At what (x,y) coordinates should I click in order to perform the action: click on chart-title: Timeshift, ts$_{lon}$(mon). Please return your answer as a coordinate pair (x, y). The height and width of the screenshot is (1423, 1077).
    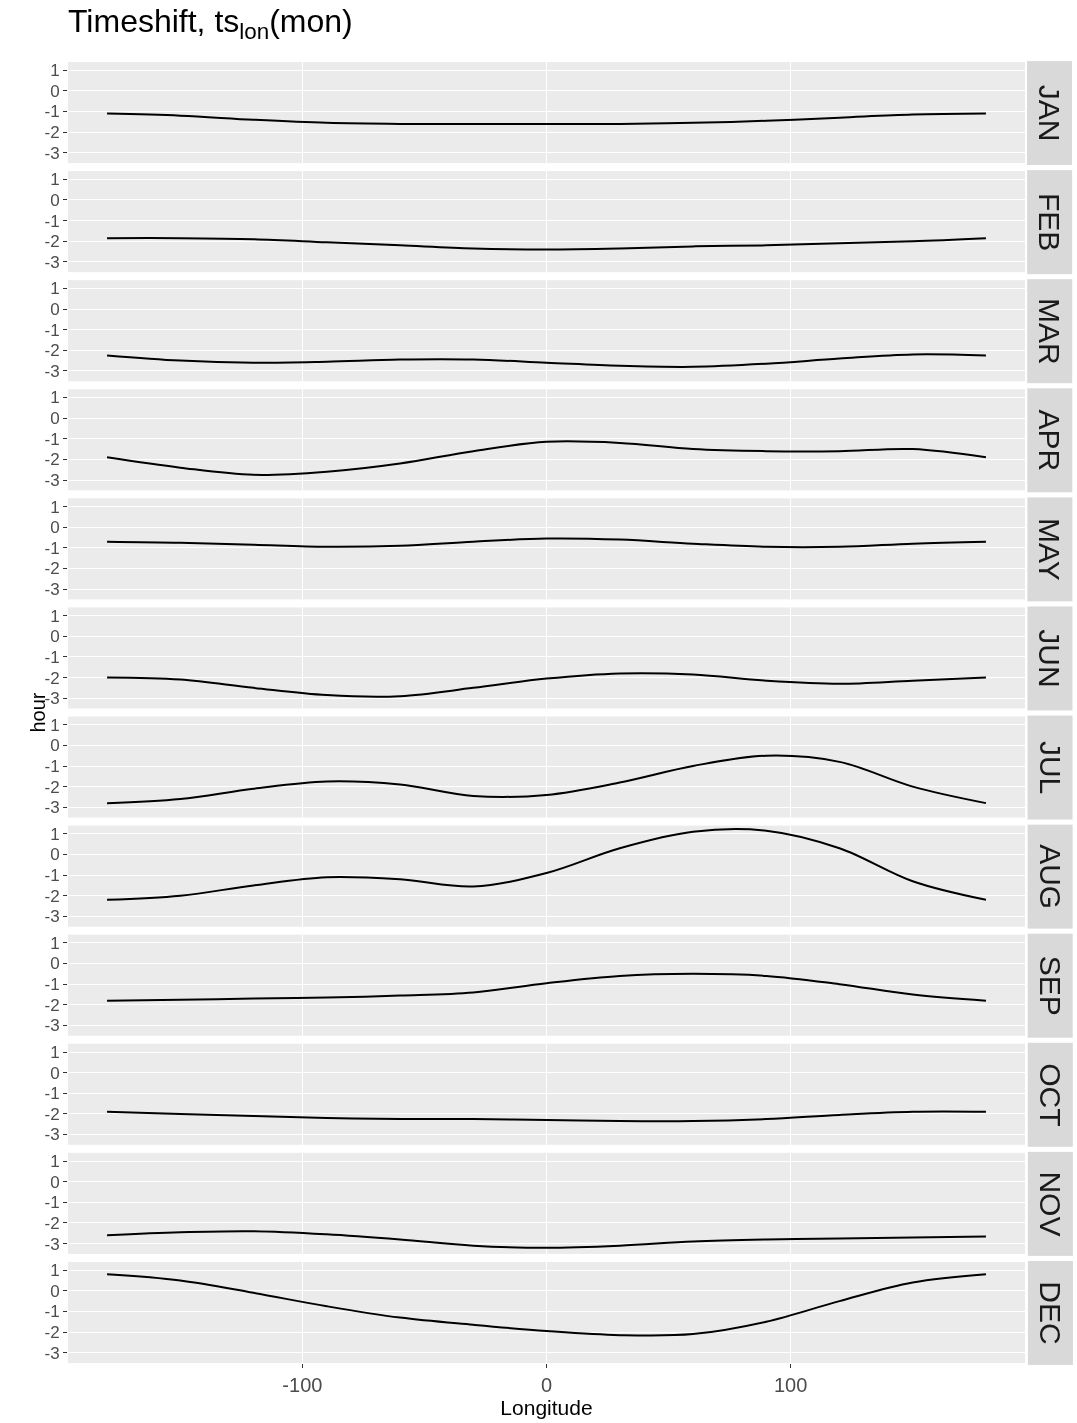
    Looking at the image, I should click on (210, 24).